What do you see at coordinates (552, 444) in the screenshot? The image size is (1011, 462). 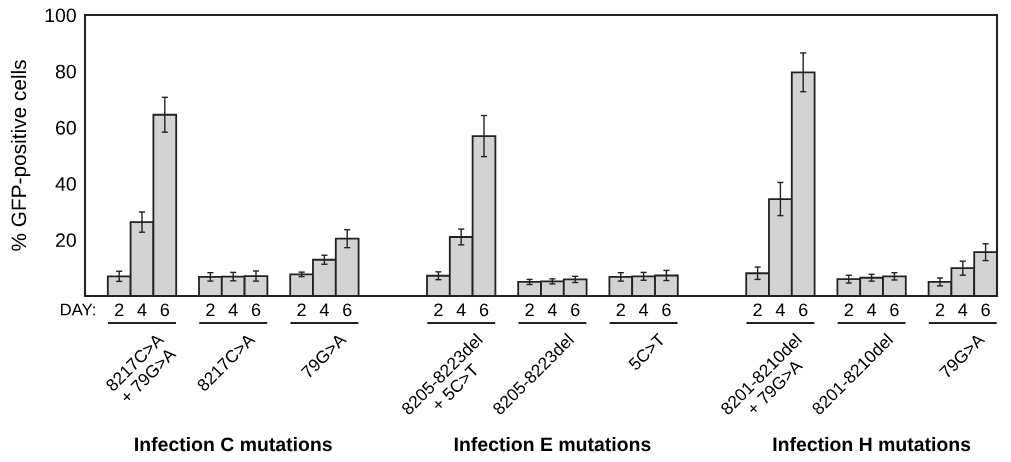 I see `text: Infection E mutations` at bounding box center [552, 444].